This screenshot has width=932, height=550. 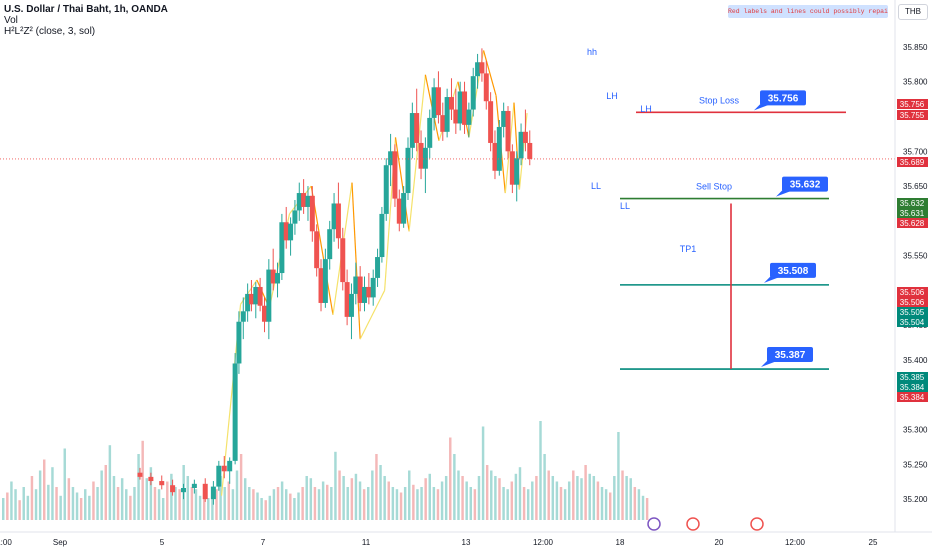 What do you see at coordinates (86, 9) in the screenshot?
I see `symbol-title: U.S. Dollar / Thai Baht, 1h, OANDA` at bounding box center [86, 9].